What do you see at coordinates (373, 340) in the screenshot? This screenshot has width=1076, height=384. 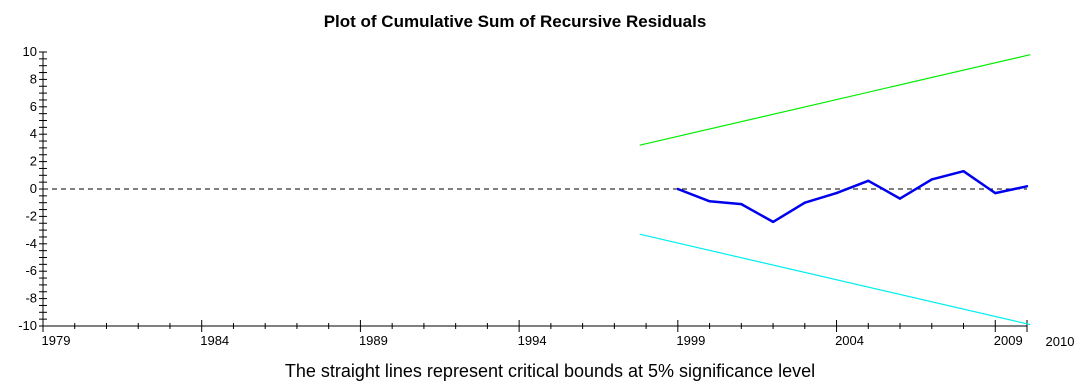 I see `x-tick-label: 1989` at bounding box center [373, 340].